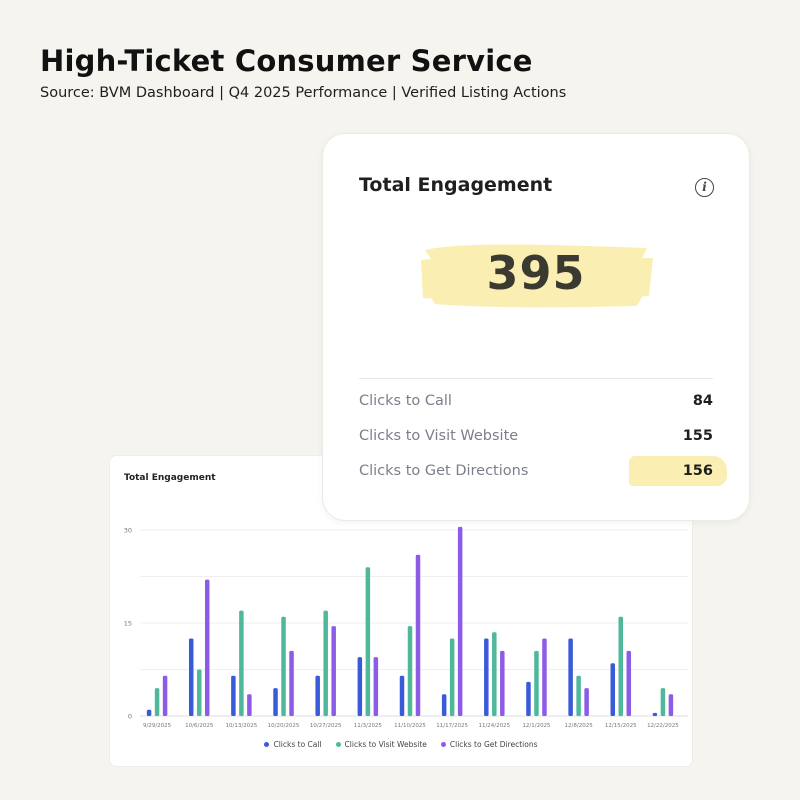 This screenshot has width=800, height=800. Describe the element at coordinates (242, 726) in the screenshot. I see `x-tick-label: 10/13/2025` at that location.